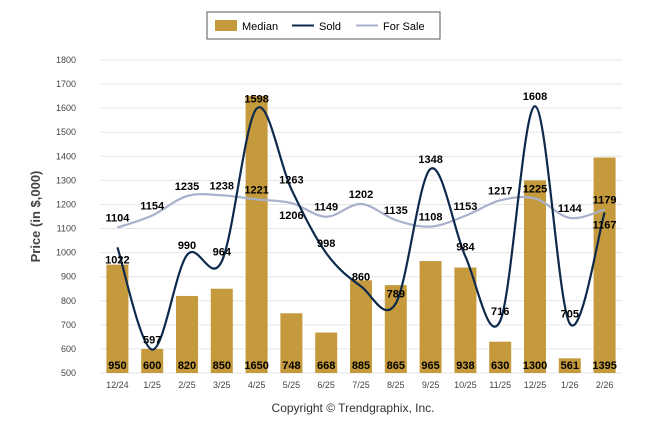 This screenshot has width=646, height=439. I want to click on legend-label-median: Median, so click(260, 27).